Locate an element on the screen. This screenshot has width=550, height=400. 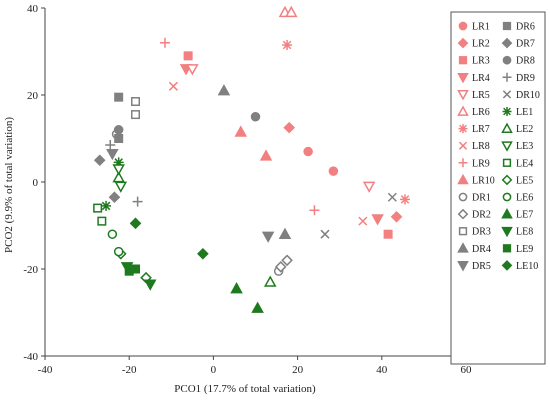
x-tick-label: -20 is located at coordinates (129, 370).